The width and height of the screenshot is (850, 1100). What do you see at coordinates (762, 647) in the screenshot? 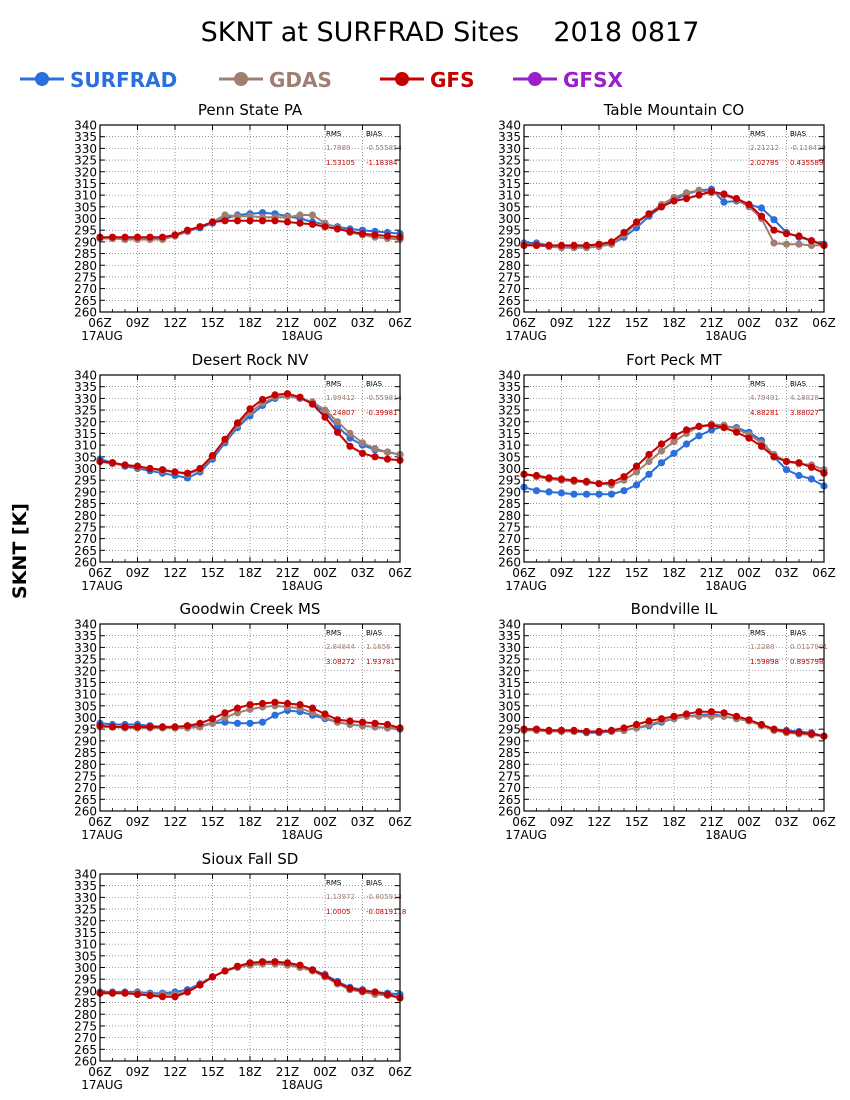
I see `stat-rms-gdas: 1.2288` at bounding box center [762, 647].